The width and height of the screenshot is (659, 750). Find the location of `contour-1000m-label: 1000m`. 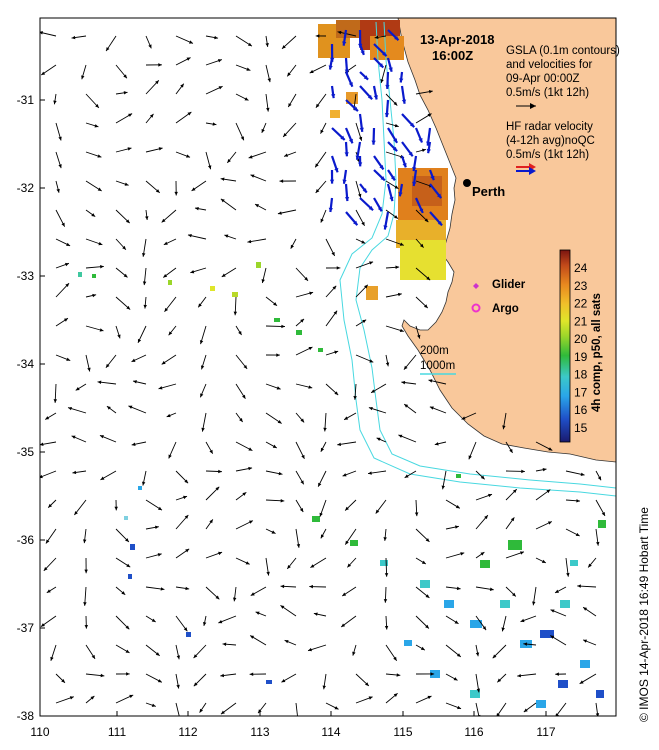

contour-1000m-label: 1000m is located at coordinates (437, 366).